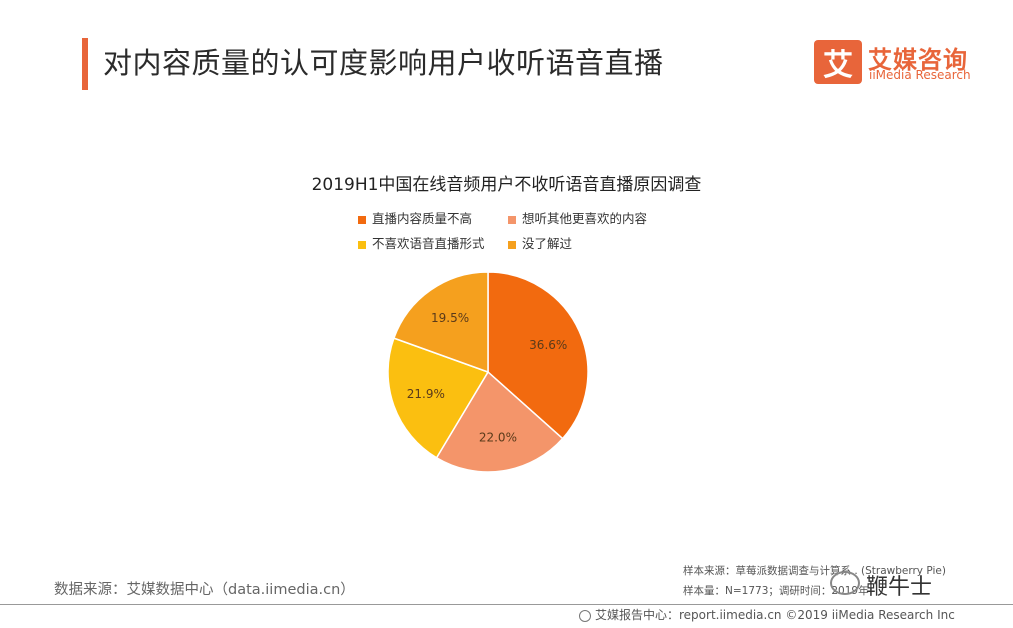  What do you see at coordinates (85, 64) in the screenshot?
I see `title-accent-bar` at bounding box center [85, 64].